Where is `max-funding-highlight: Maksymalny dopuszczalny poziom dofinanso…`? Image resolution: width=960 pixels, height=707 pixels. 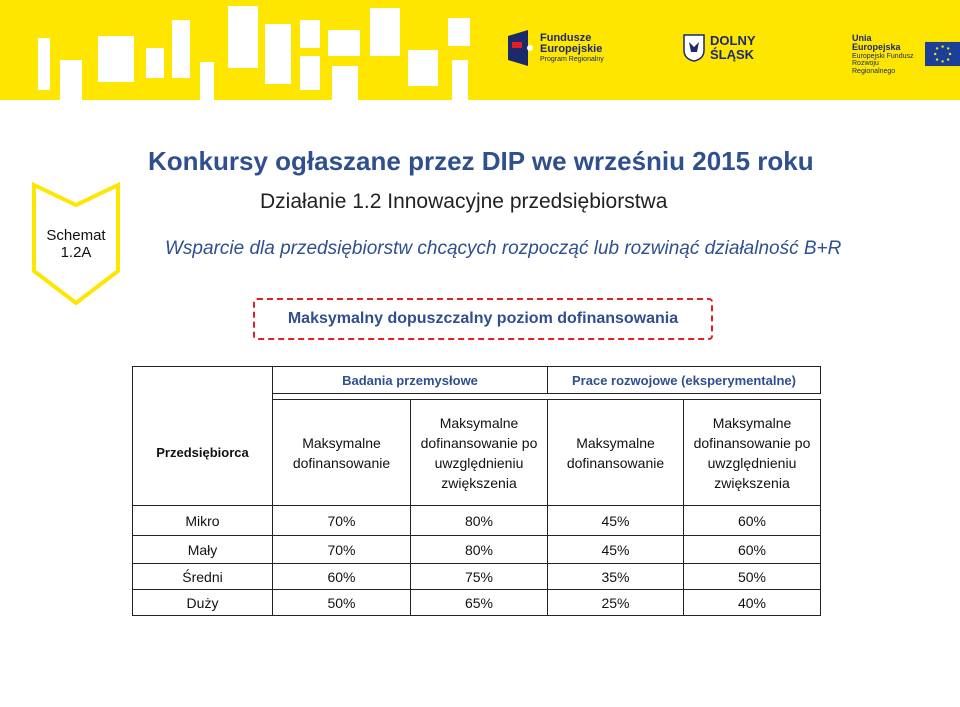 max-funding-highlight: Maksymalny dopuszczalny poziom dofinanso… is located at coordinates (483, 319).